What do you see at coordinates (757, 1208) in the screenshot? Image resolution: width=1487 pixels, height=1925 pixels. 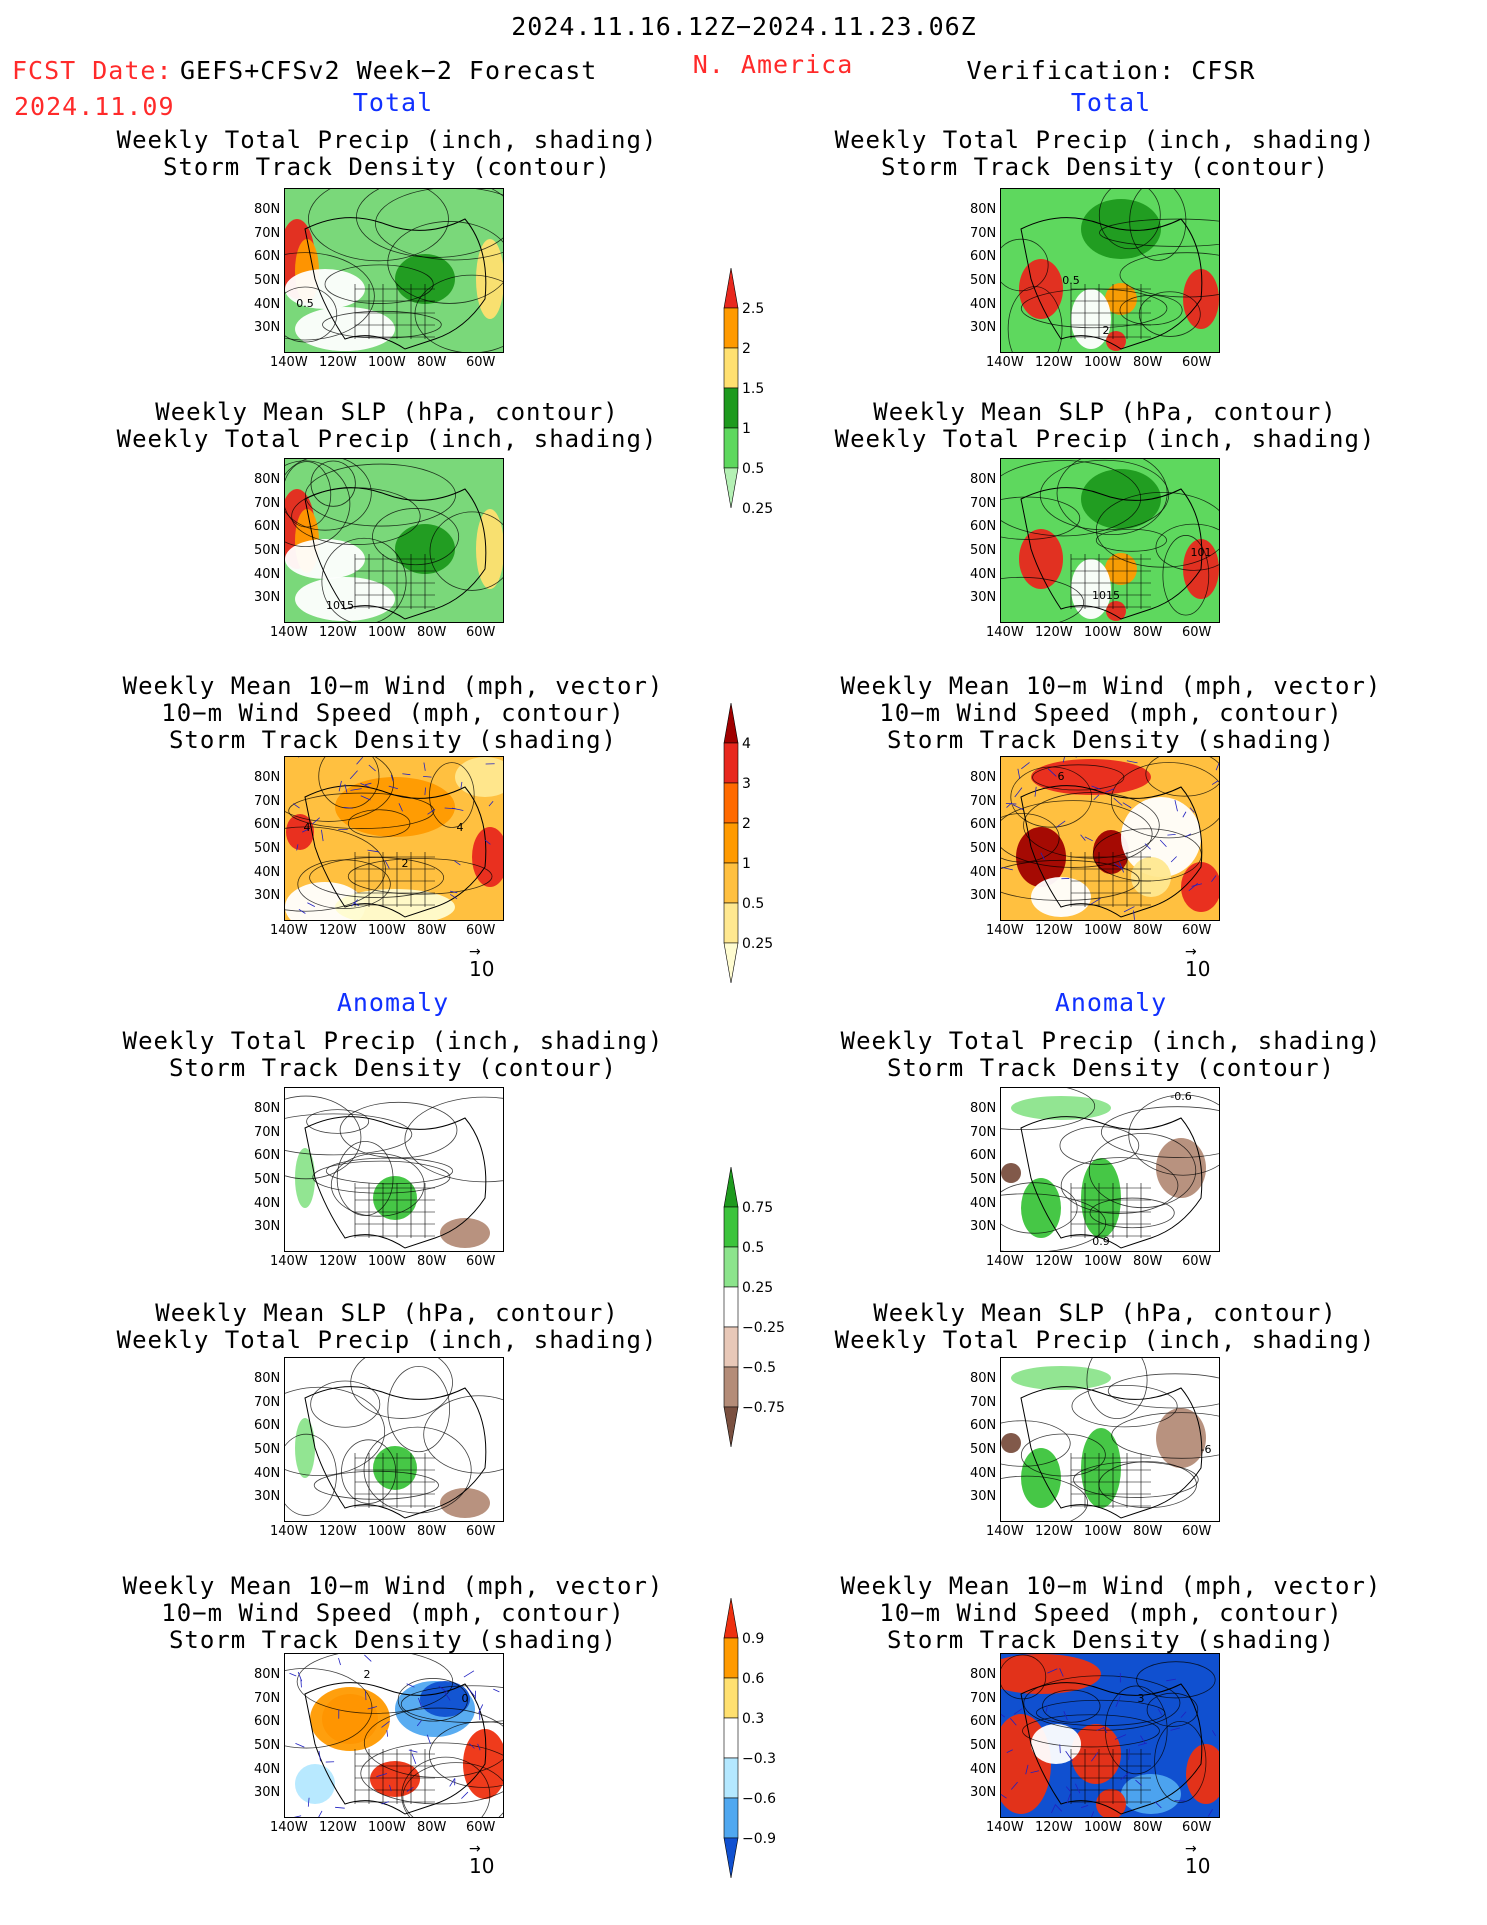 I see `colorbar-tick-label: 0.75` at bounding box center [757, 1208].